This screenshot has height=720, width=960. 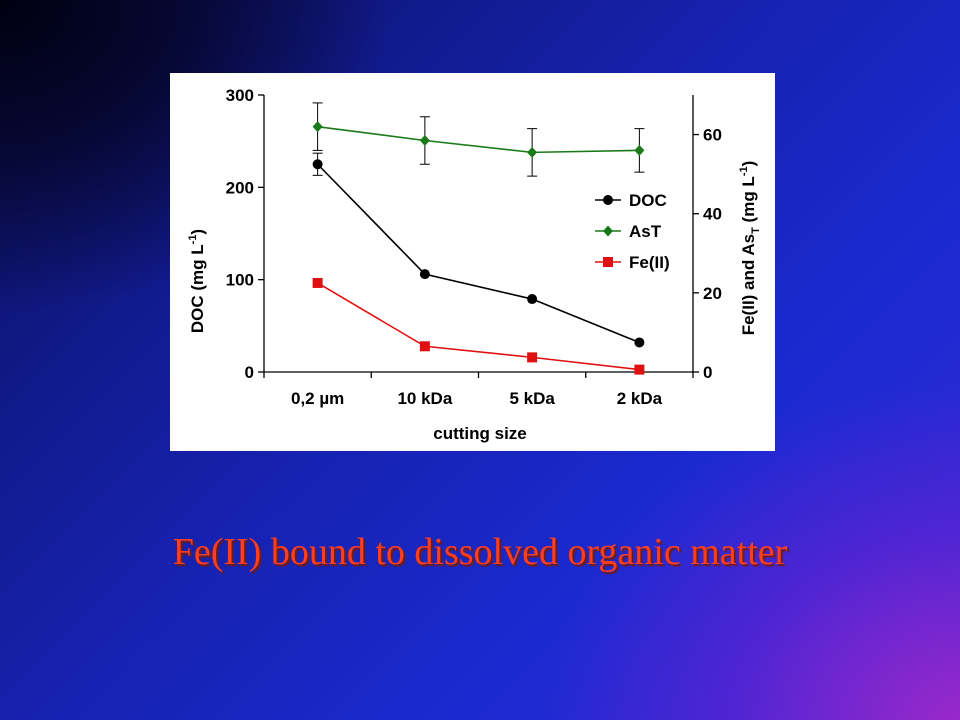 I want to click on y-axis-left-label: DOC (mg L-1), so click(x=197, y=281).